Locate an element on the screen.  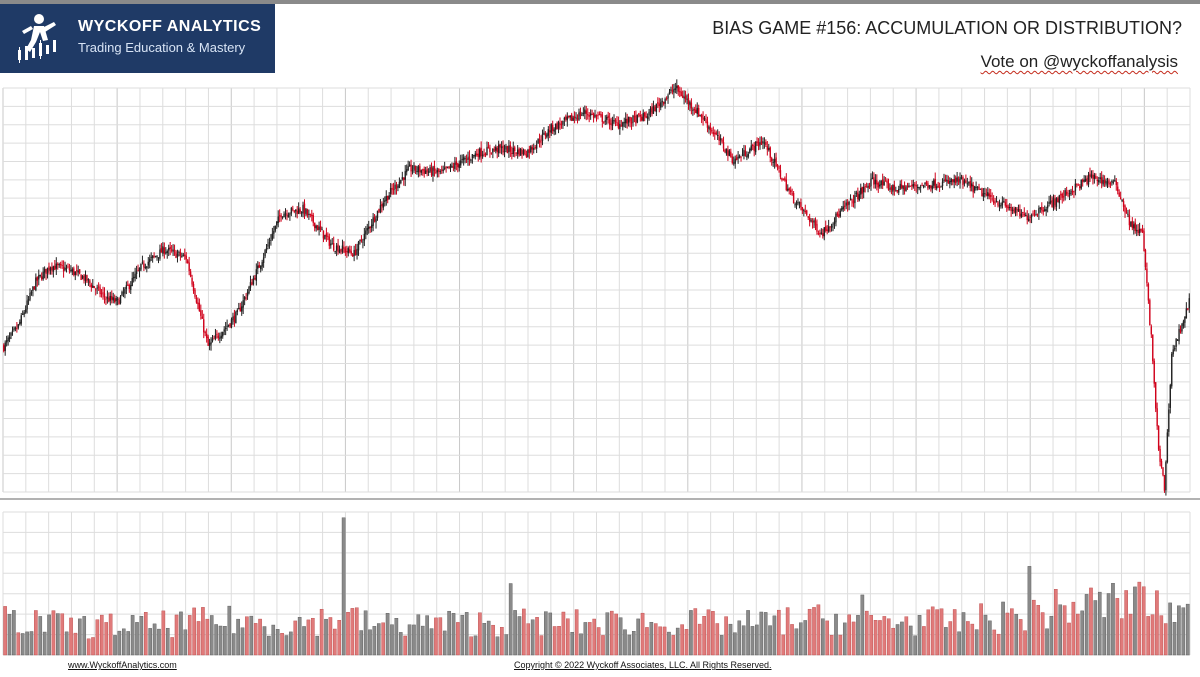
website-link: www.WyckoffAnalytics.com is located at coordinates (122, 665).